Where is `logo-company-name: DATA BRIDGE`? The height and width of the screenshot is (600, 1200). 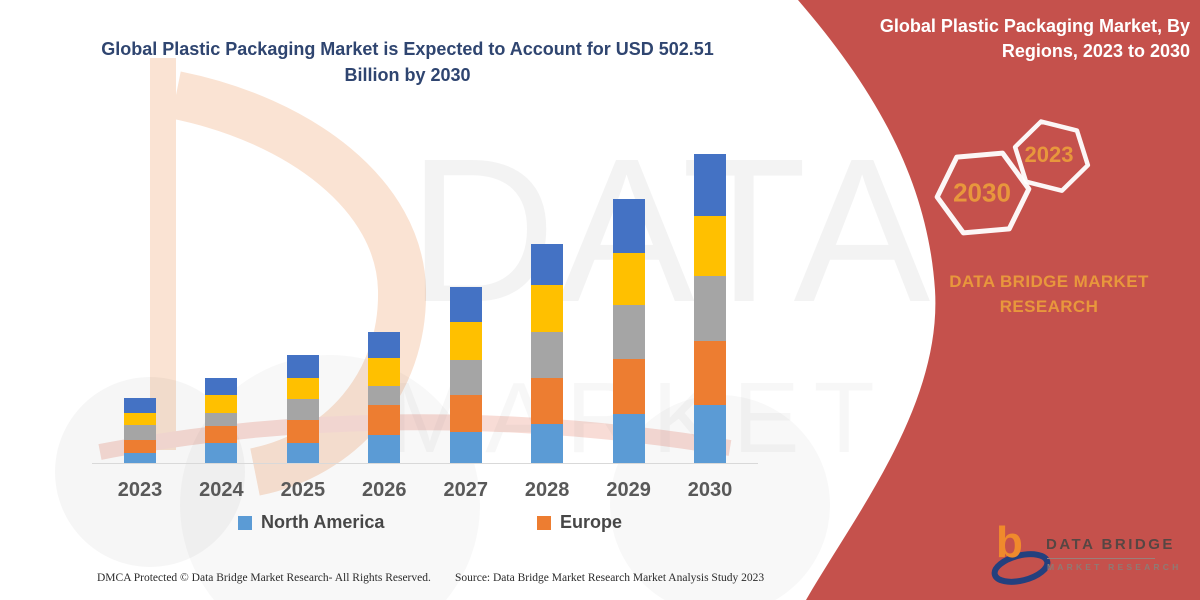 logo-company-name: DATA BRIDGE is located at coordinates (1110, 544).